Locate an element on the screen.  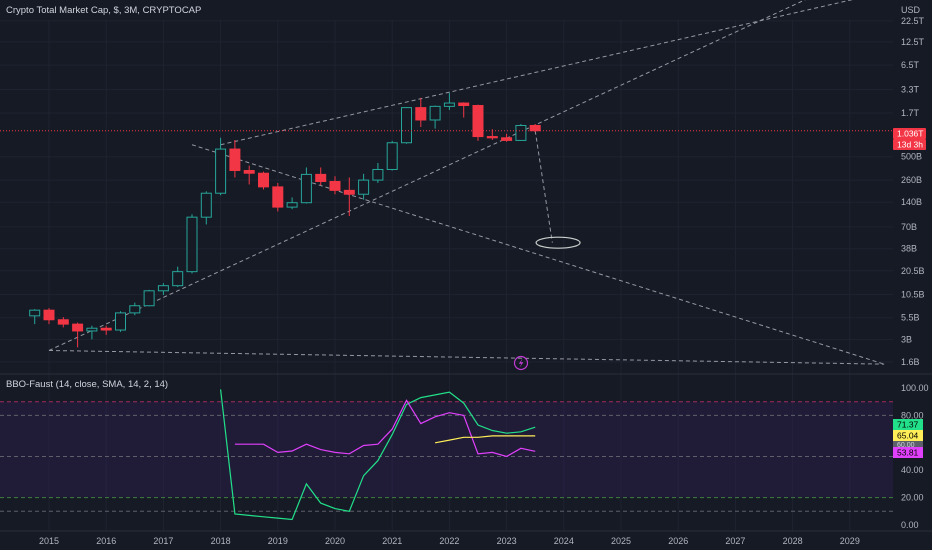
indicator-tick-label: 20.00 is located at coordinates (912, 498).